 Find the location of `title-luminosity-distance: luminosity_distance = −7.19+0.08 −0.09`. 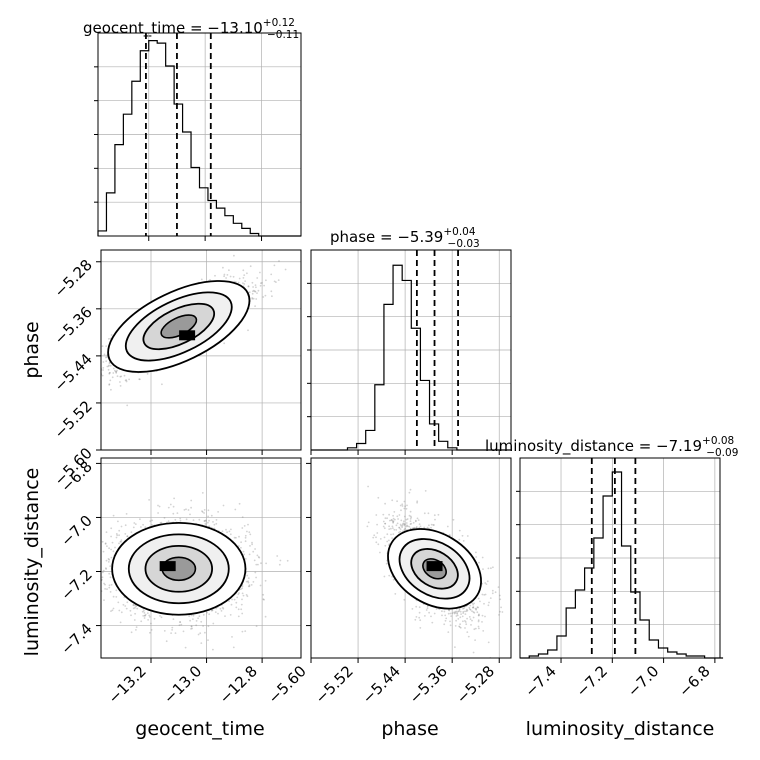

title-luminosity-distance: luminosity_distance = −7.19+0.08 −0.09 is located at coordinates (611, 447).